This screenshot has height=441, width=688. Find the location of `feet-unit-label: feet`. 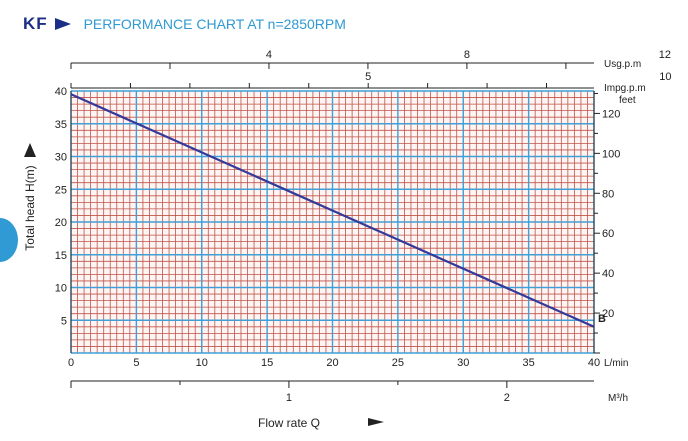

feet-unit-label: feet is located at coordinates (627, 100).